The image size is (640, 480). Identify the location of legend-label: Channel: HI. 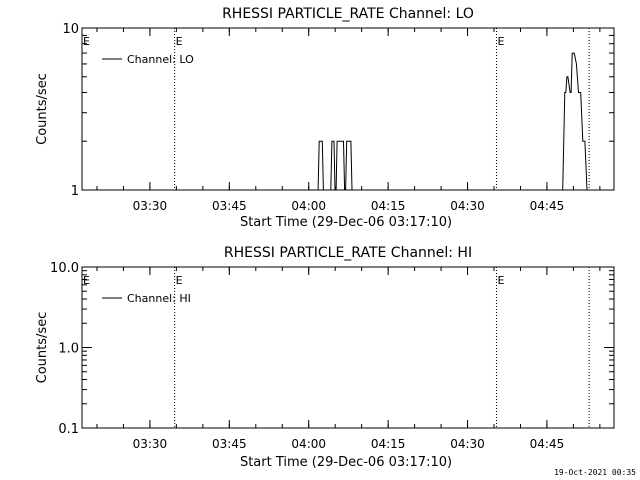
(159, 298).